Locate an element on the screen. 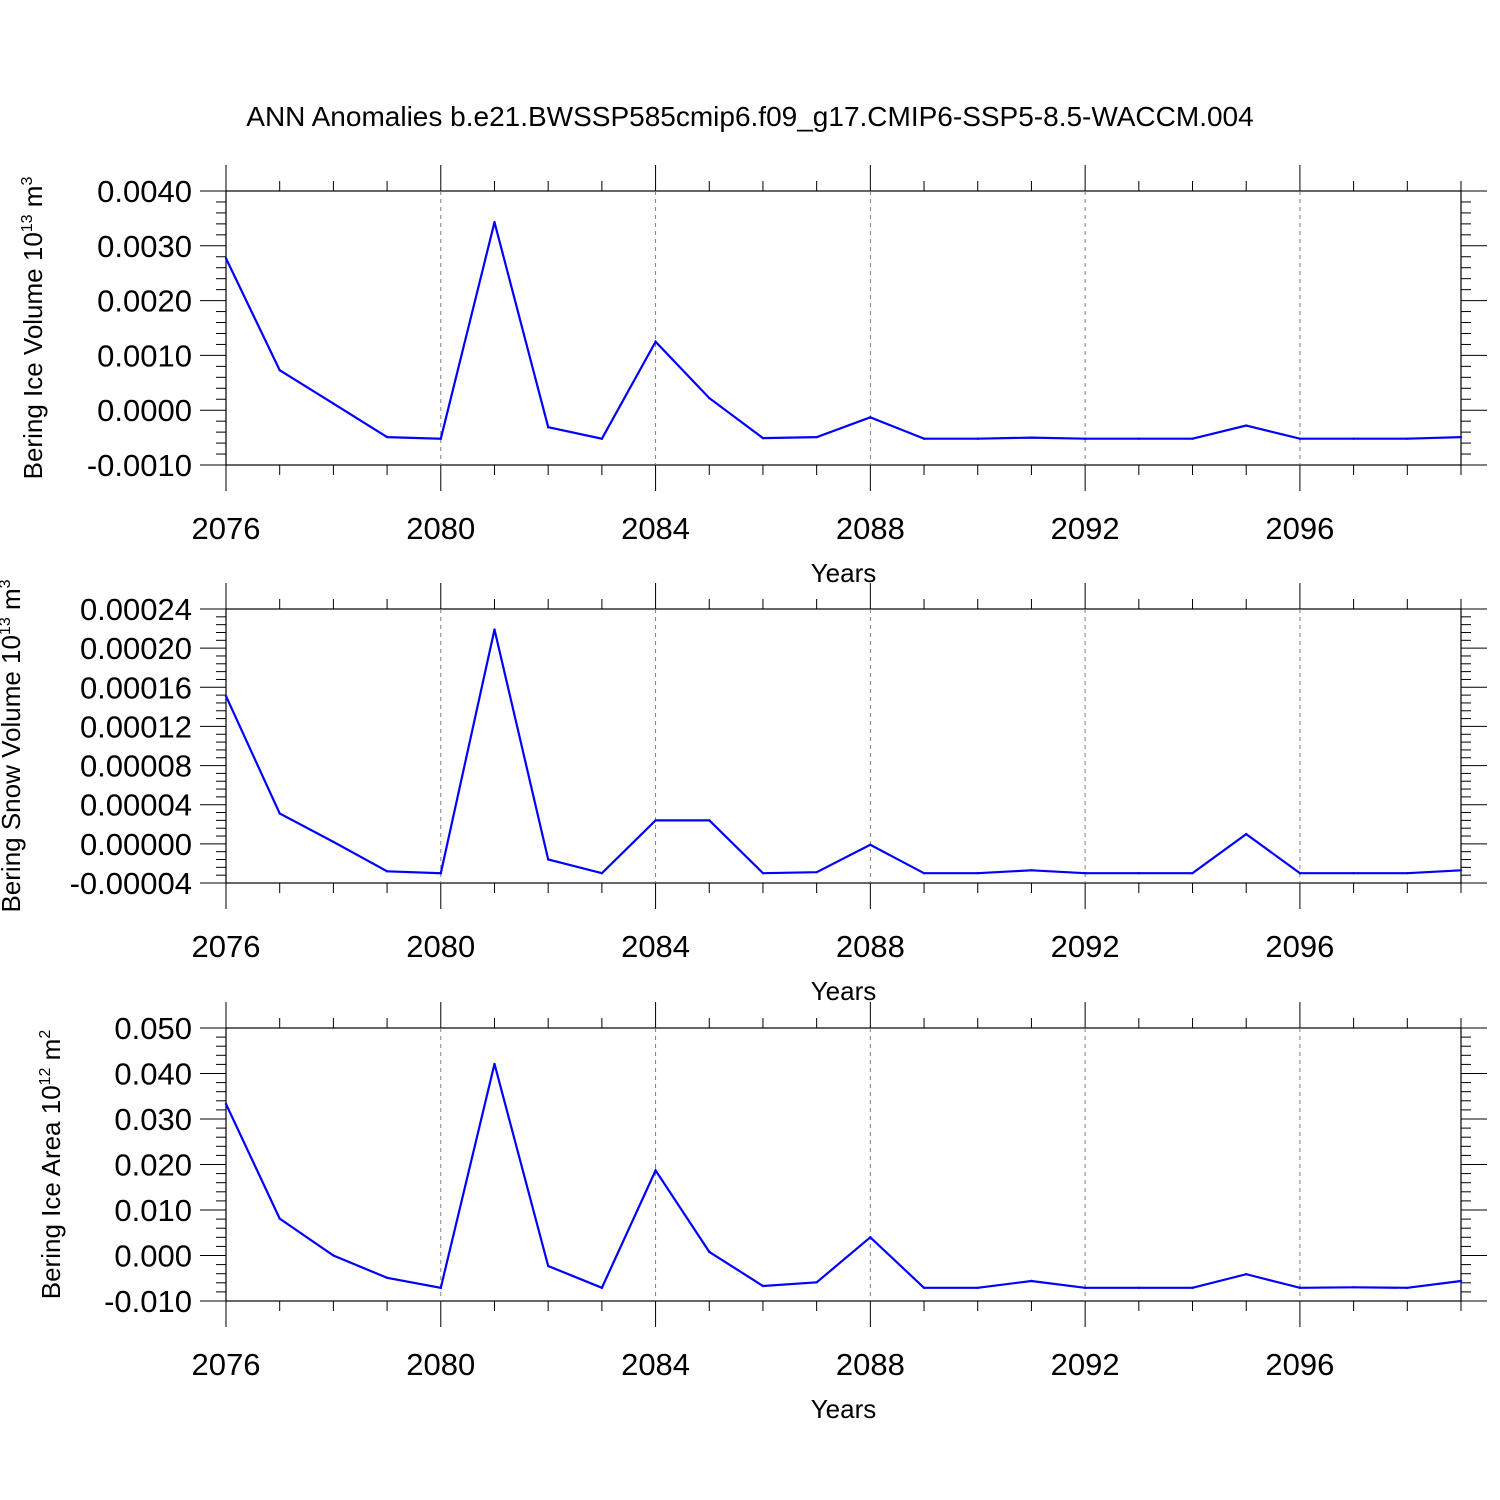 The image size is (1500, 1500). y-tick-label: 0.0040 is located at coordinates (144, 191).